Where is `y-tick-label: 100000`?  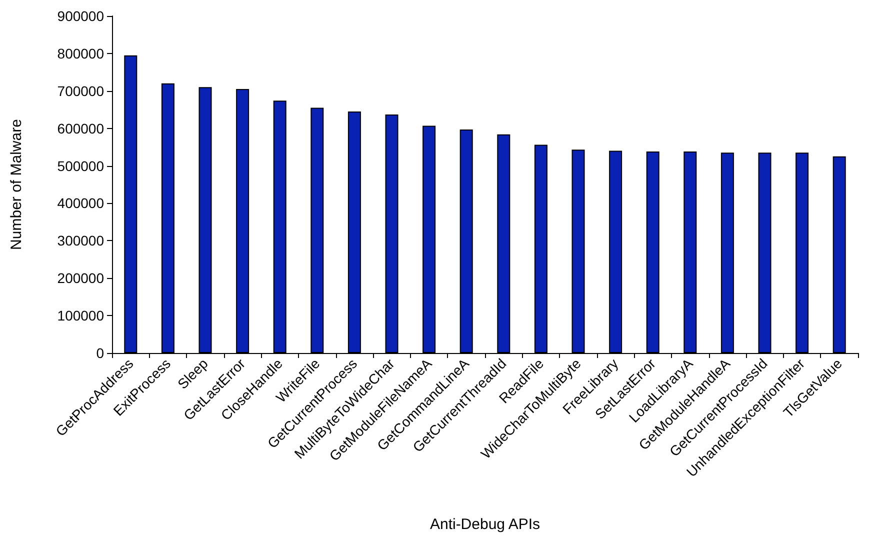 y-tick-label: 100000 is located at coordinates (80, 316).